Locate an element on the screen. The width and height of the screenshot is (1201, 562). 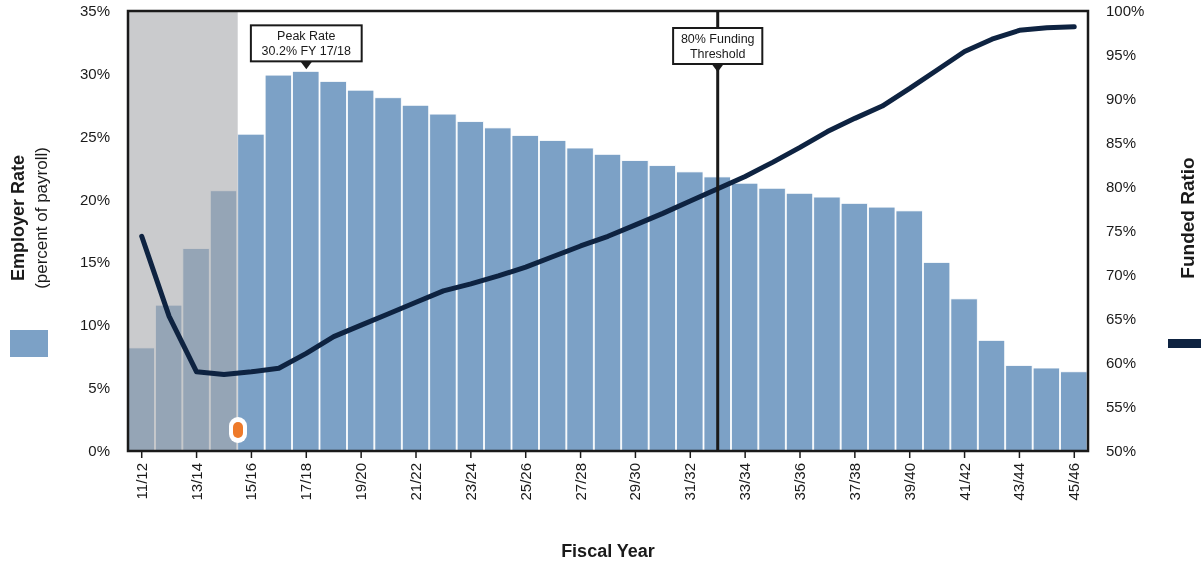
y2-tick-label: 50% is located at coordinates (1121, 450).